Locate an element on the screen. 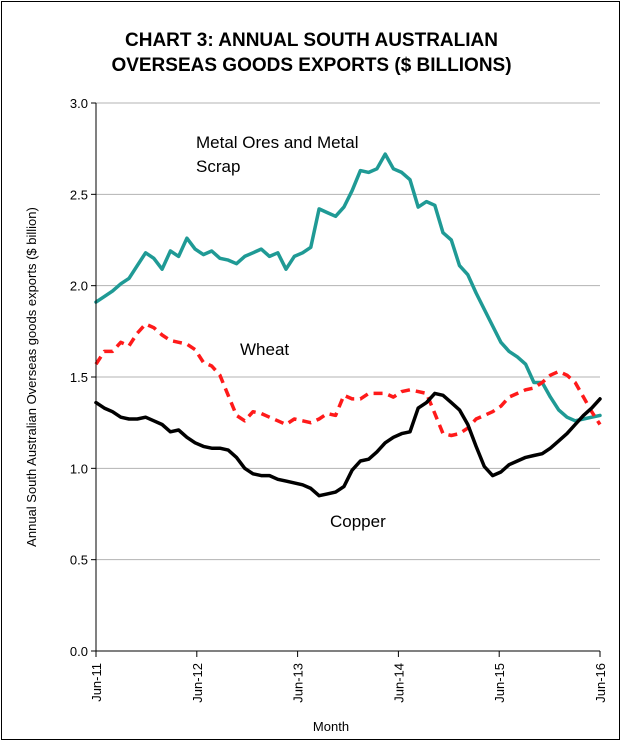 This screenshot has width=623, height=743. x-tick-label: Jun-13 is located at coordinates (298, 683).